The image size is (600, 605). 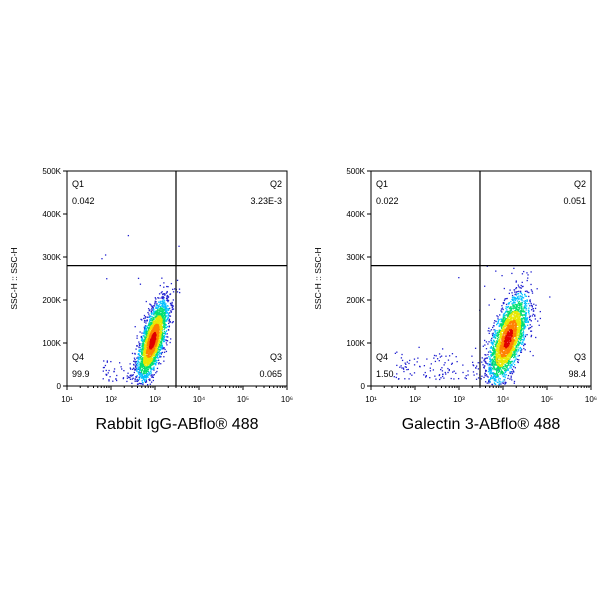 What do you see at coordinates (243, 399) in the screenshot?
I see `x-tick-label: 10⁵` at bounding box center [243, 399].